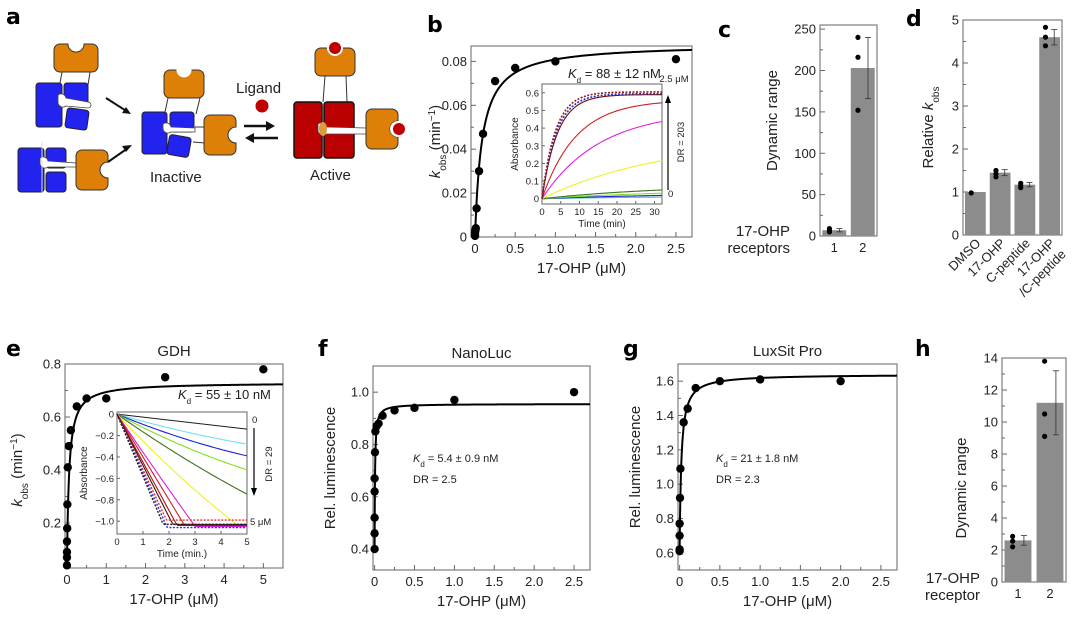 Image resolution: width=1080 pixels, height=617 pixels. What do you see at coordinates (349, 99) in the screenshot?
I see `active-receptor` at bounding box center [349, 99].